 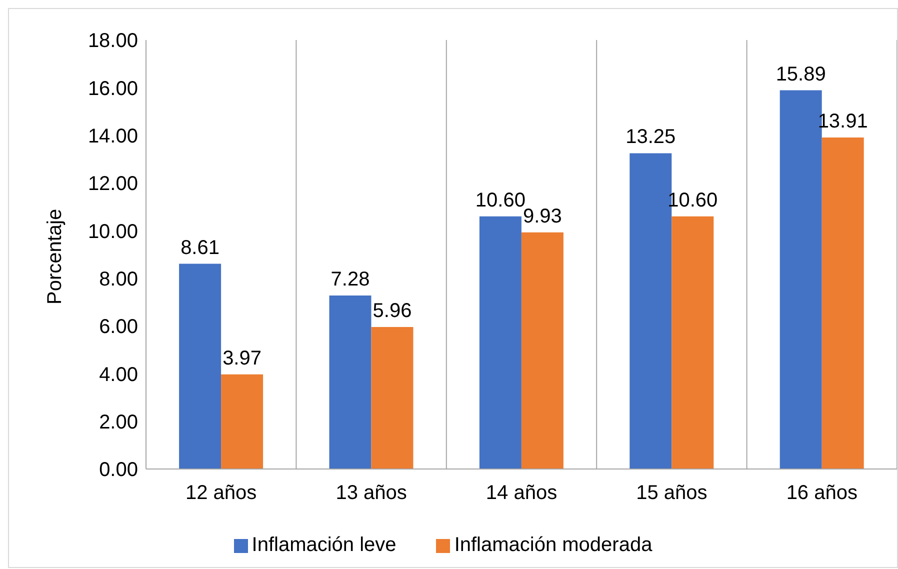 What do you see at coordinates (672, 493) in the screenshot?
I see `x-tick-label: 15 años` at bounding box center [672, 493].